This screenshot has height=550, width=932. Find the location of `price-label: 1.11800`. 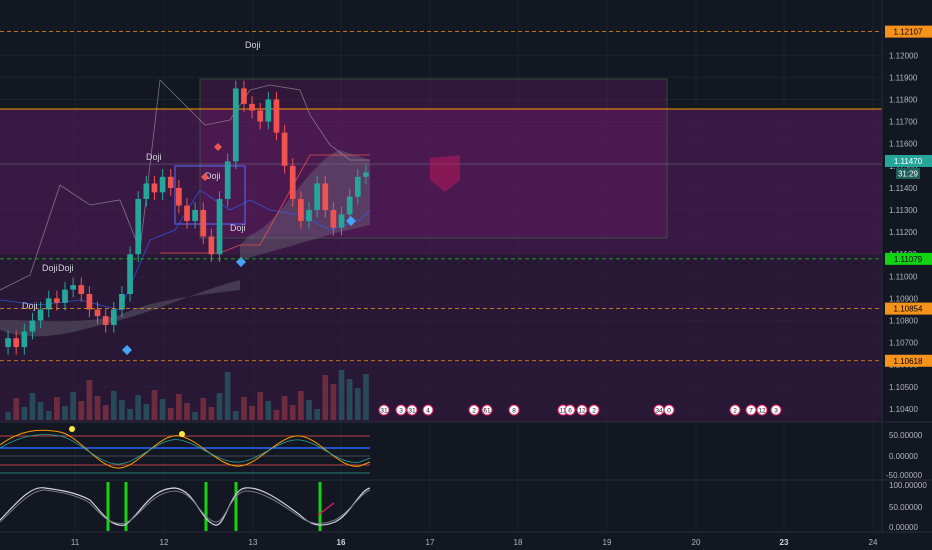

price-label: 1.11800 is located at coordinates (903, 99).